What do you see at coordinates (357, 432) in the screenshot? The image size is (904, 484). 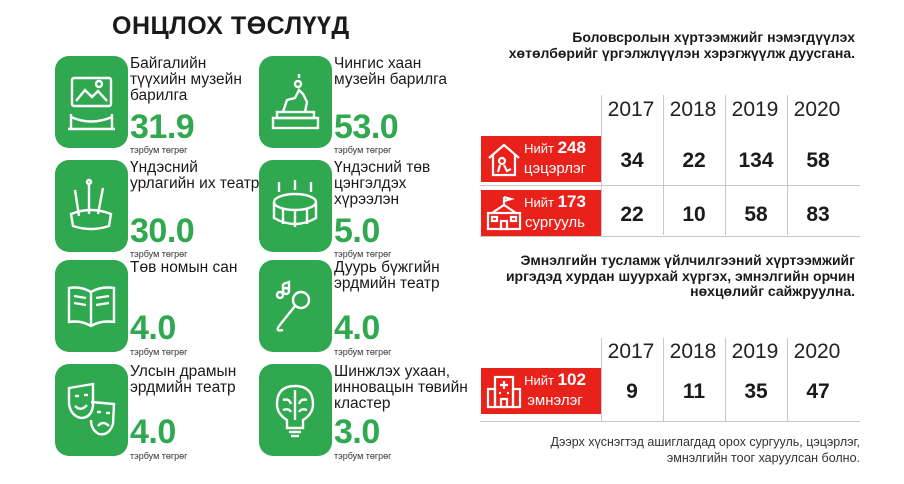 I see `project-value: 3.0` at bounding box center [357, 432].